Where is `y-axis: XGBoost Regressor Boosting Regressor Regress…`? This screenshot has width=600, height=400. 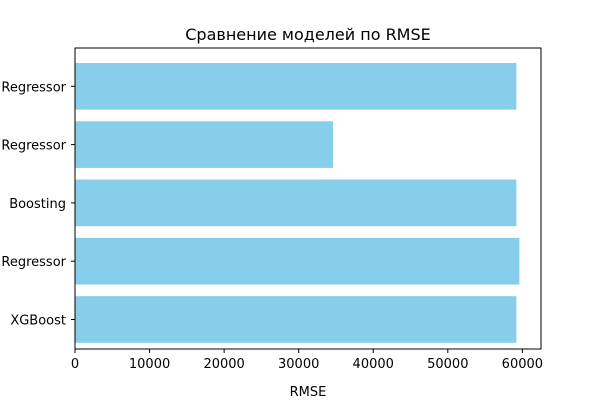 y-axis: XGBoost Regressor Boosting Regressor Regress… is located at coordinates (38, 204).